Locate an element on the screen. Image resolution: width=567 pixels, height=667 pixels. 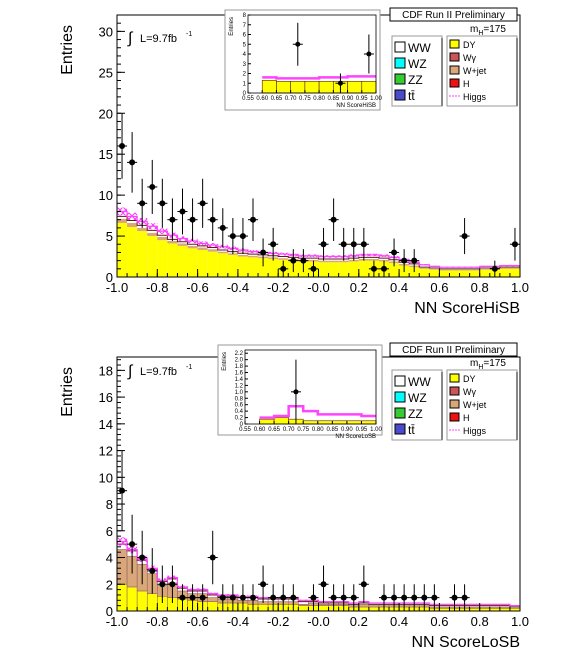
y-tick-label: 6 is located at coordinates (109, 531).